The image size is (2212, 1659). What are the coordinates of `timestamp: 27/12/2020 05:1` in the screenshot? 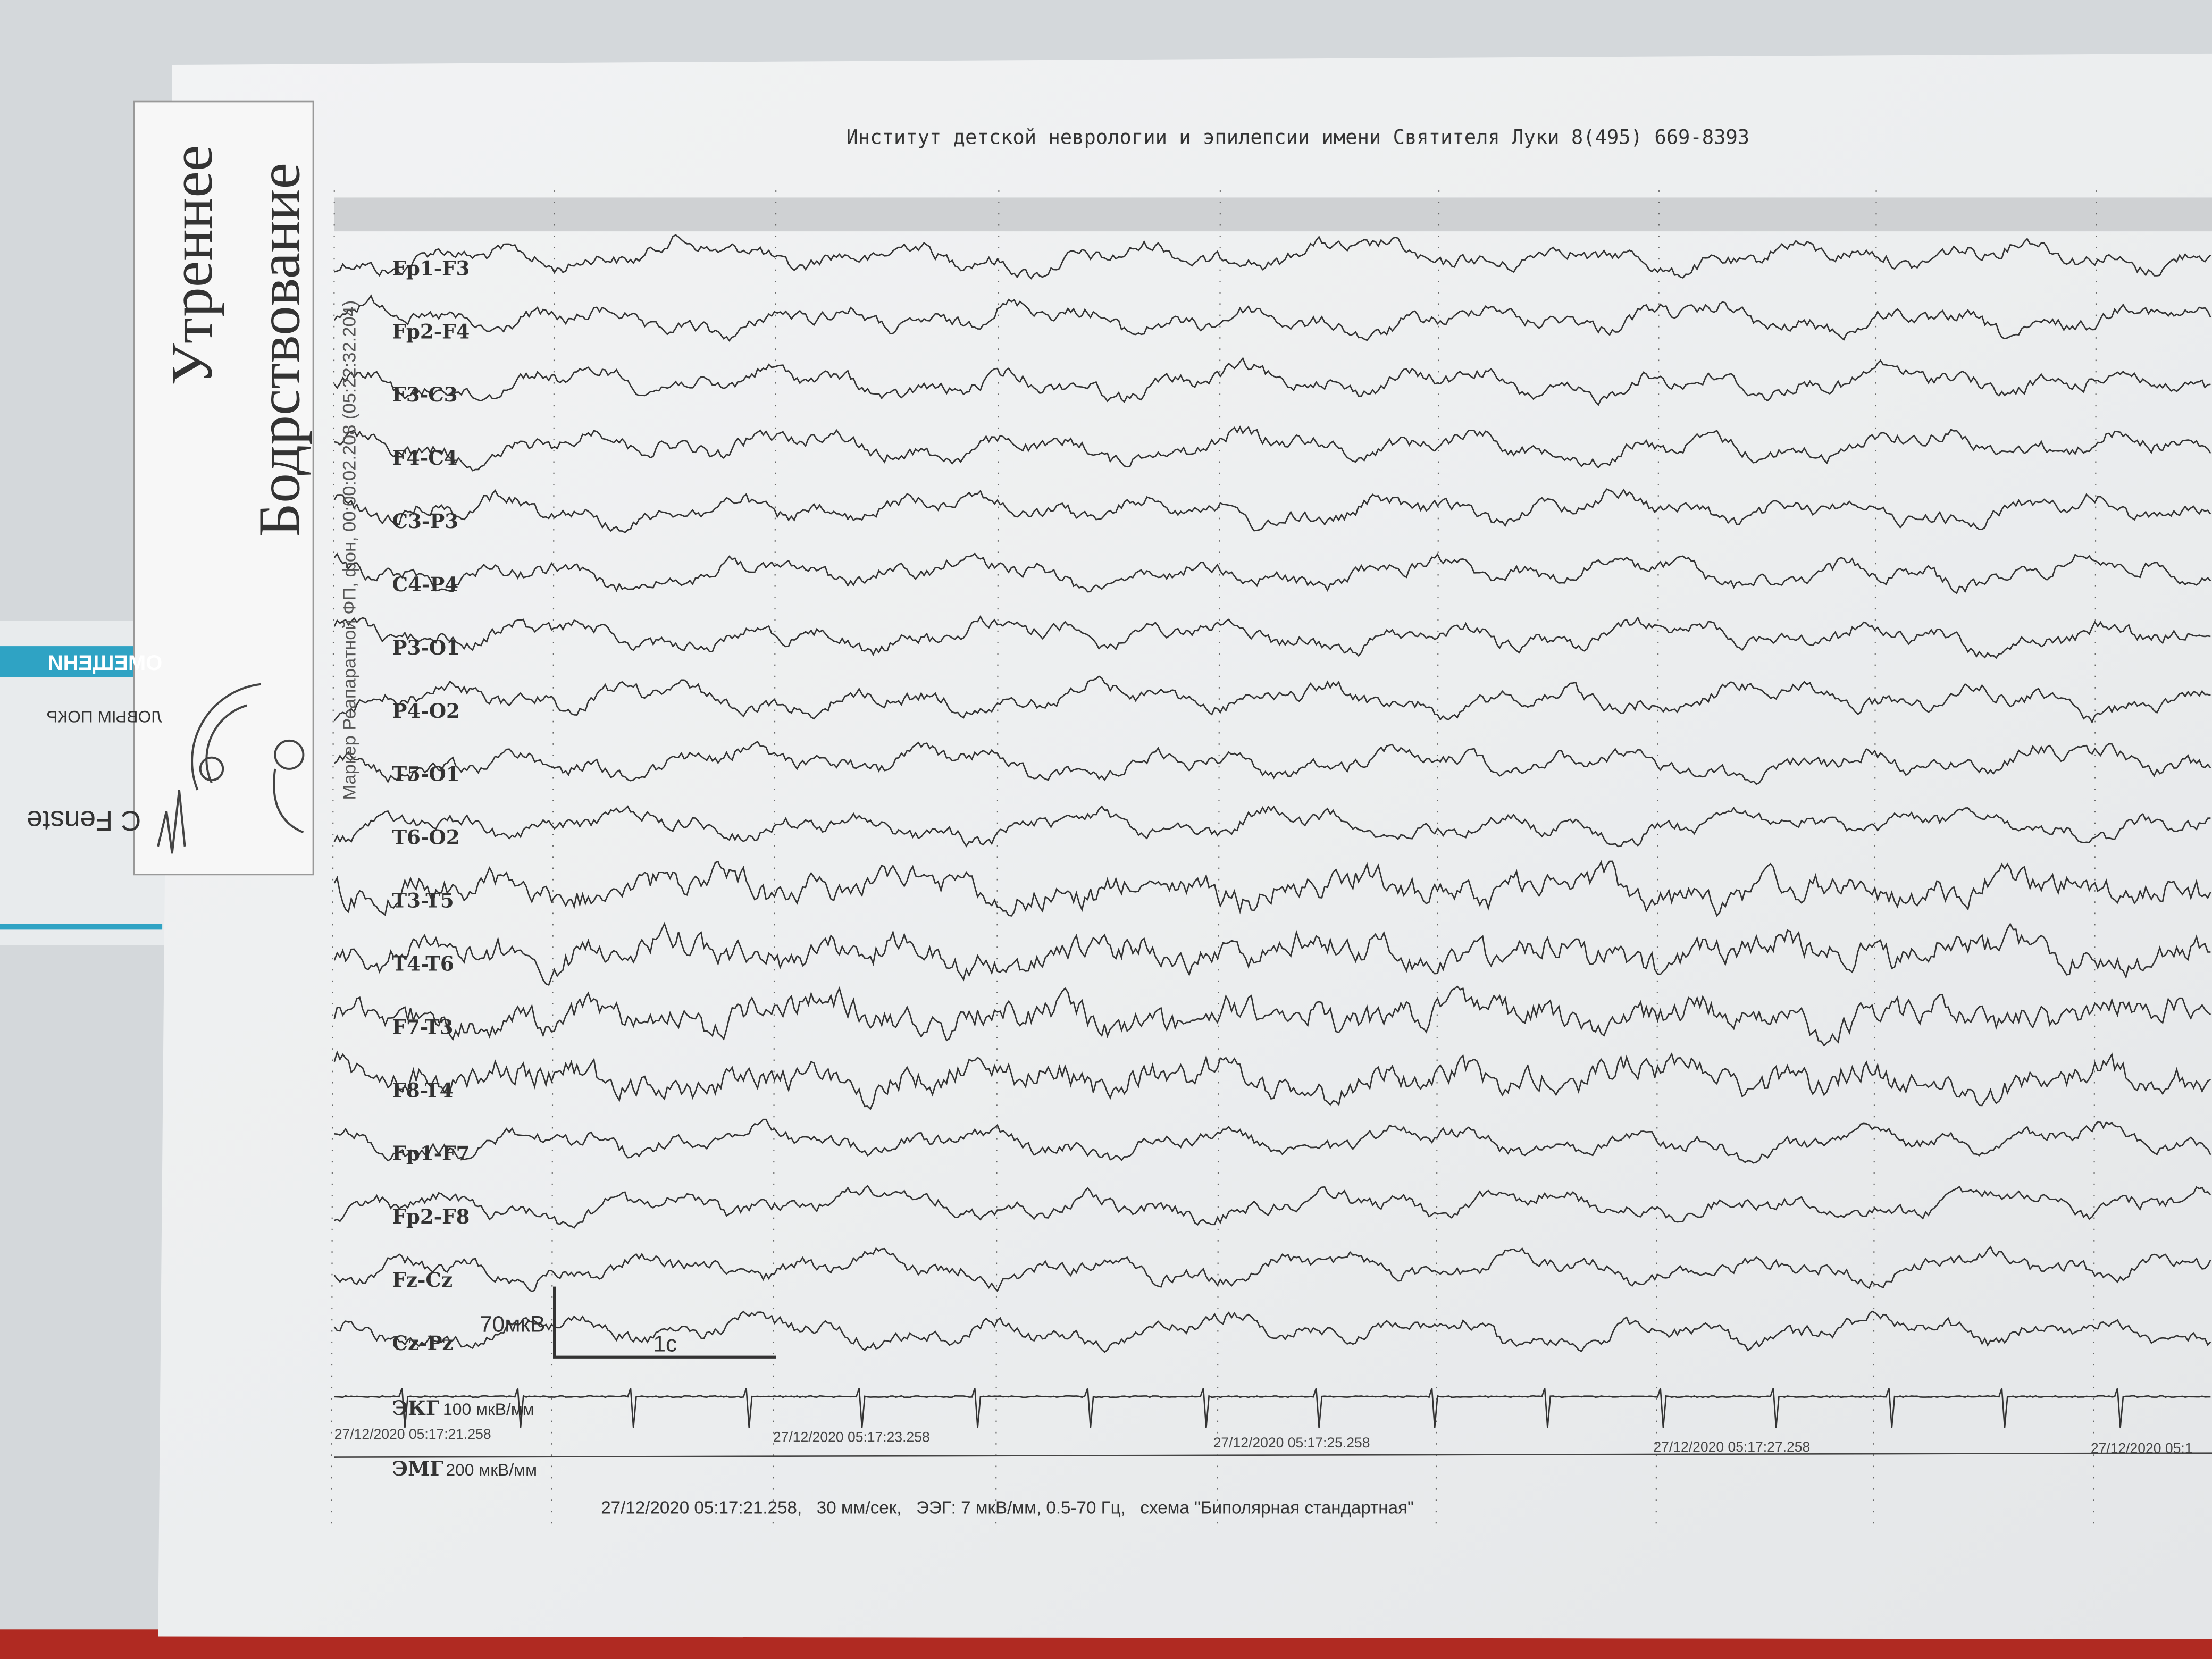 It's located at (2142, 1448).